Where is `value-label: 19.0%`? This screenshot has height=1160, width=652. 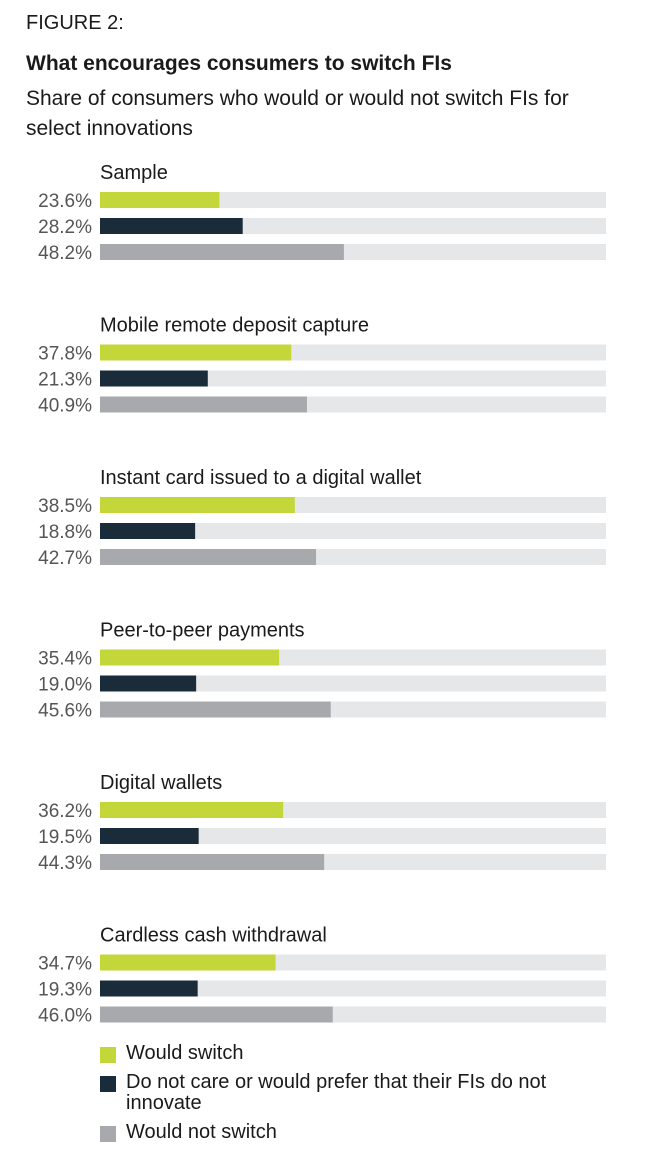
value-label: 19.0% is located at coordinates (65, 685).